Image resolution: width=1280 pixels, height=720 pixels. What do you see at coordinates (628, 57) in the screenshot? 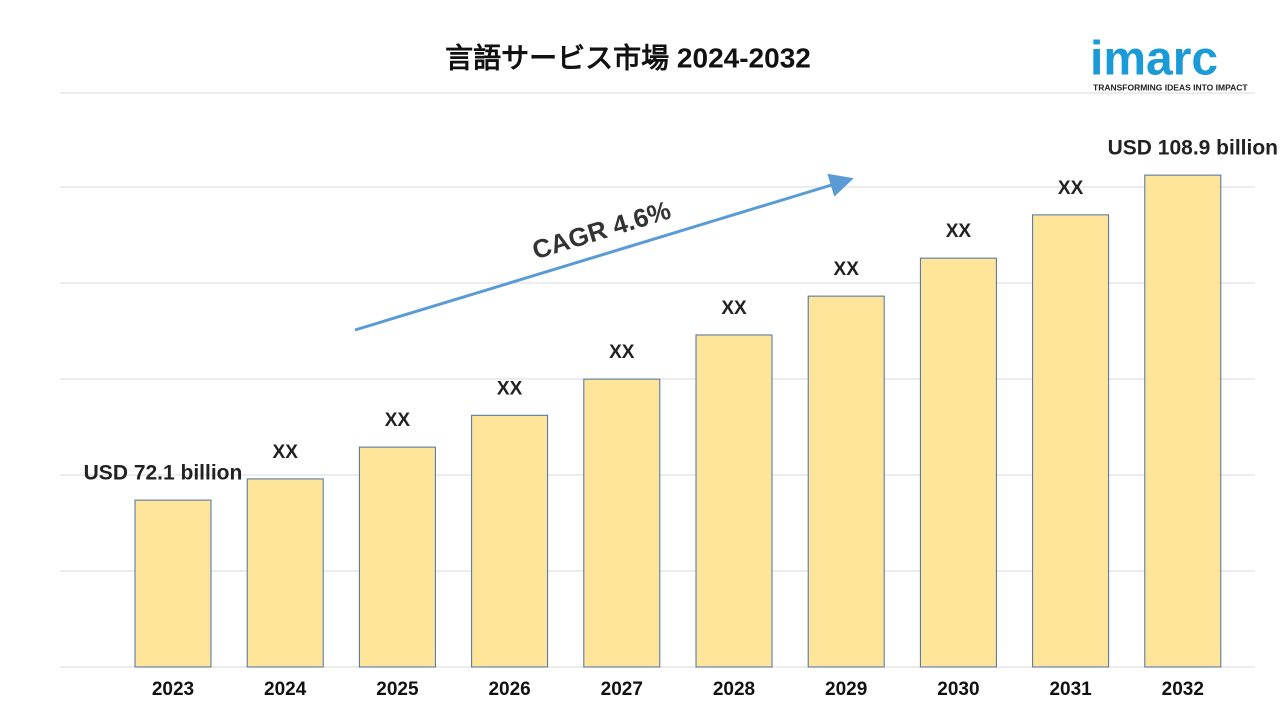
I see `chart-title: 言語サービス市場 2024-2032` at bounding box center [628, 57].